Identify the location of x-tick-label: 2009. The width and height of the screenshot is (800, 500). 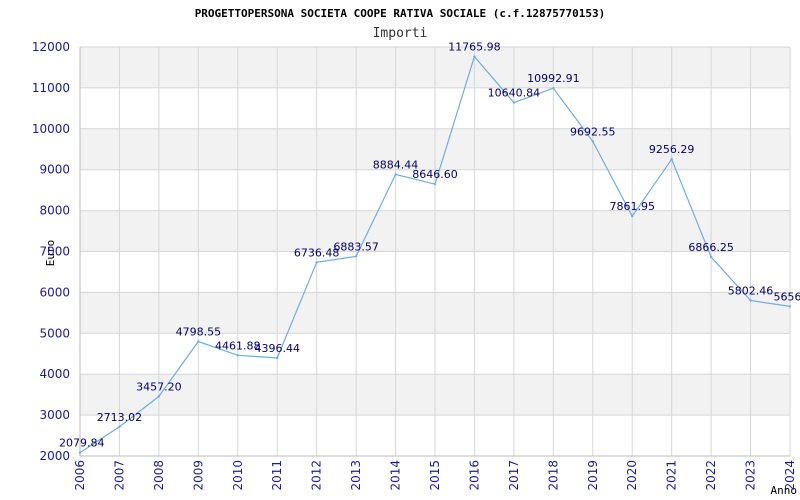
(198, 475).